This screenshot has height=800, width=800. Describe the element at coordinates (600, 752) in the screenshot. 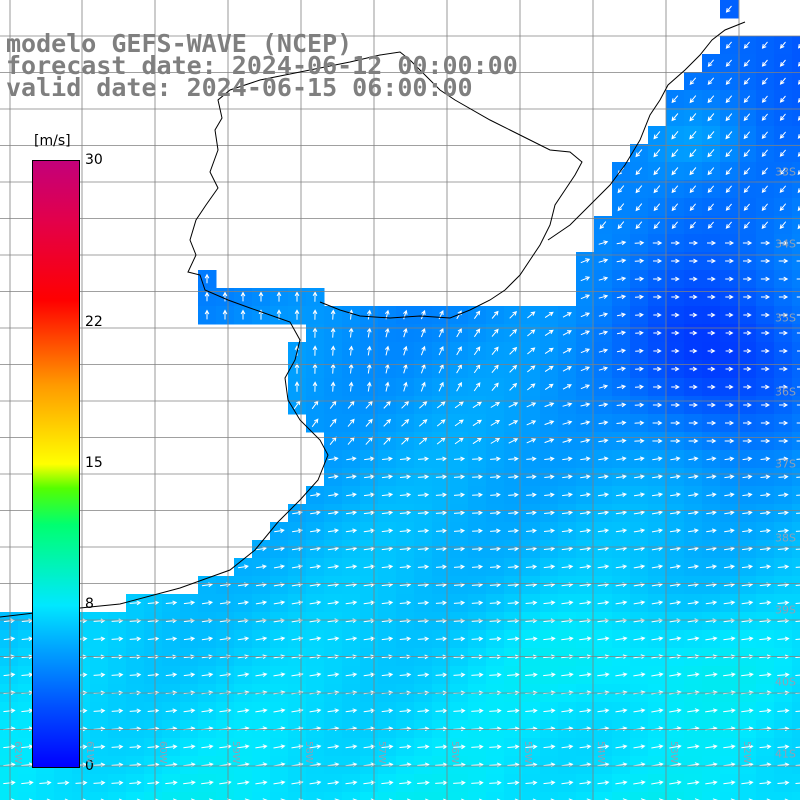

I see `longitude-label: 54W` at that location.